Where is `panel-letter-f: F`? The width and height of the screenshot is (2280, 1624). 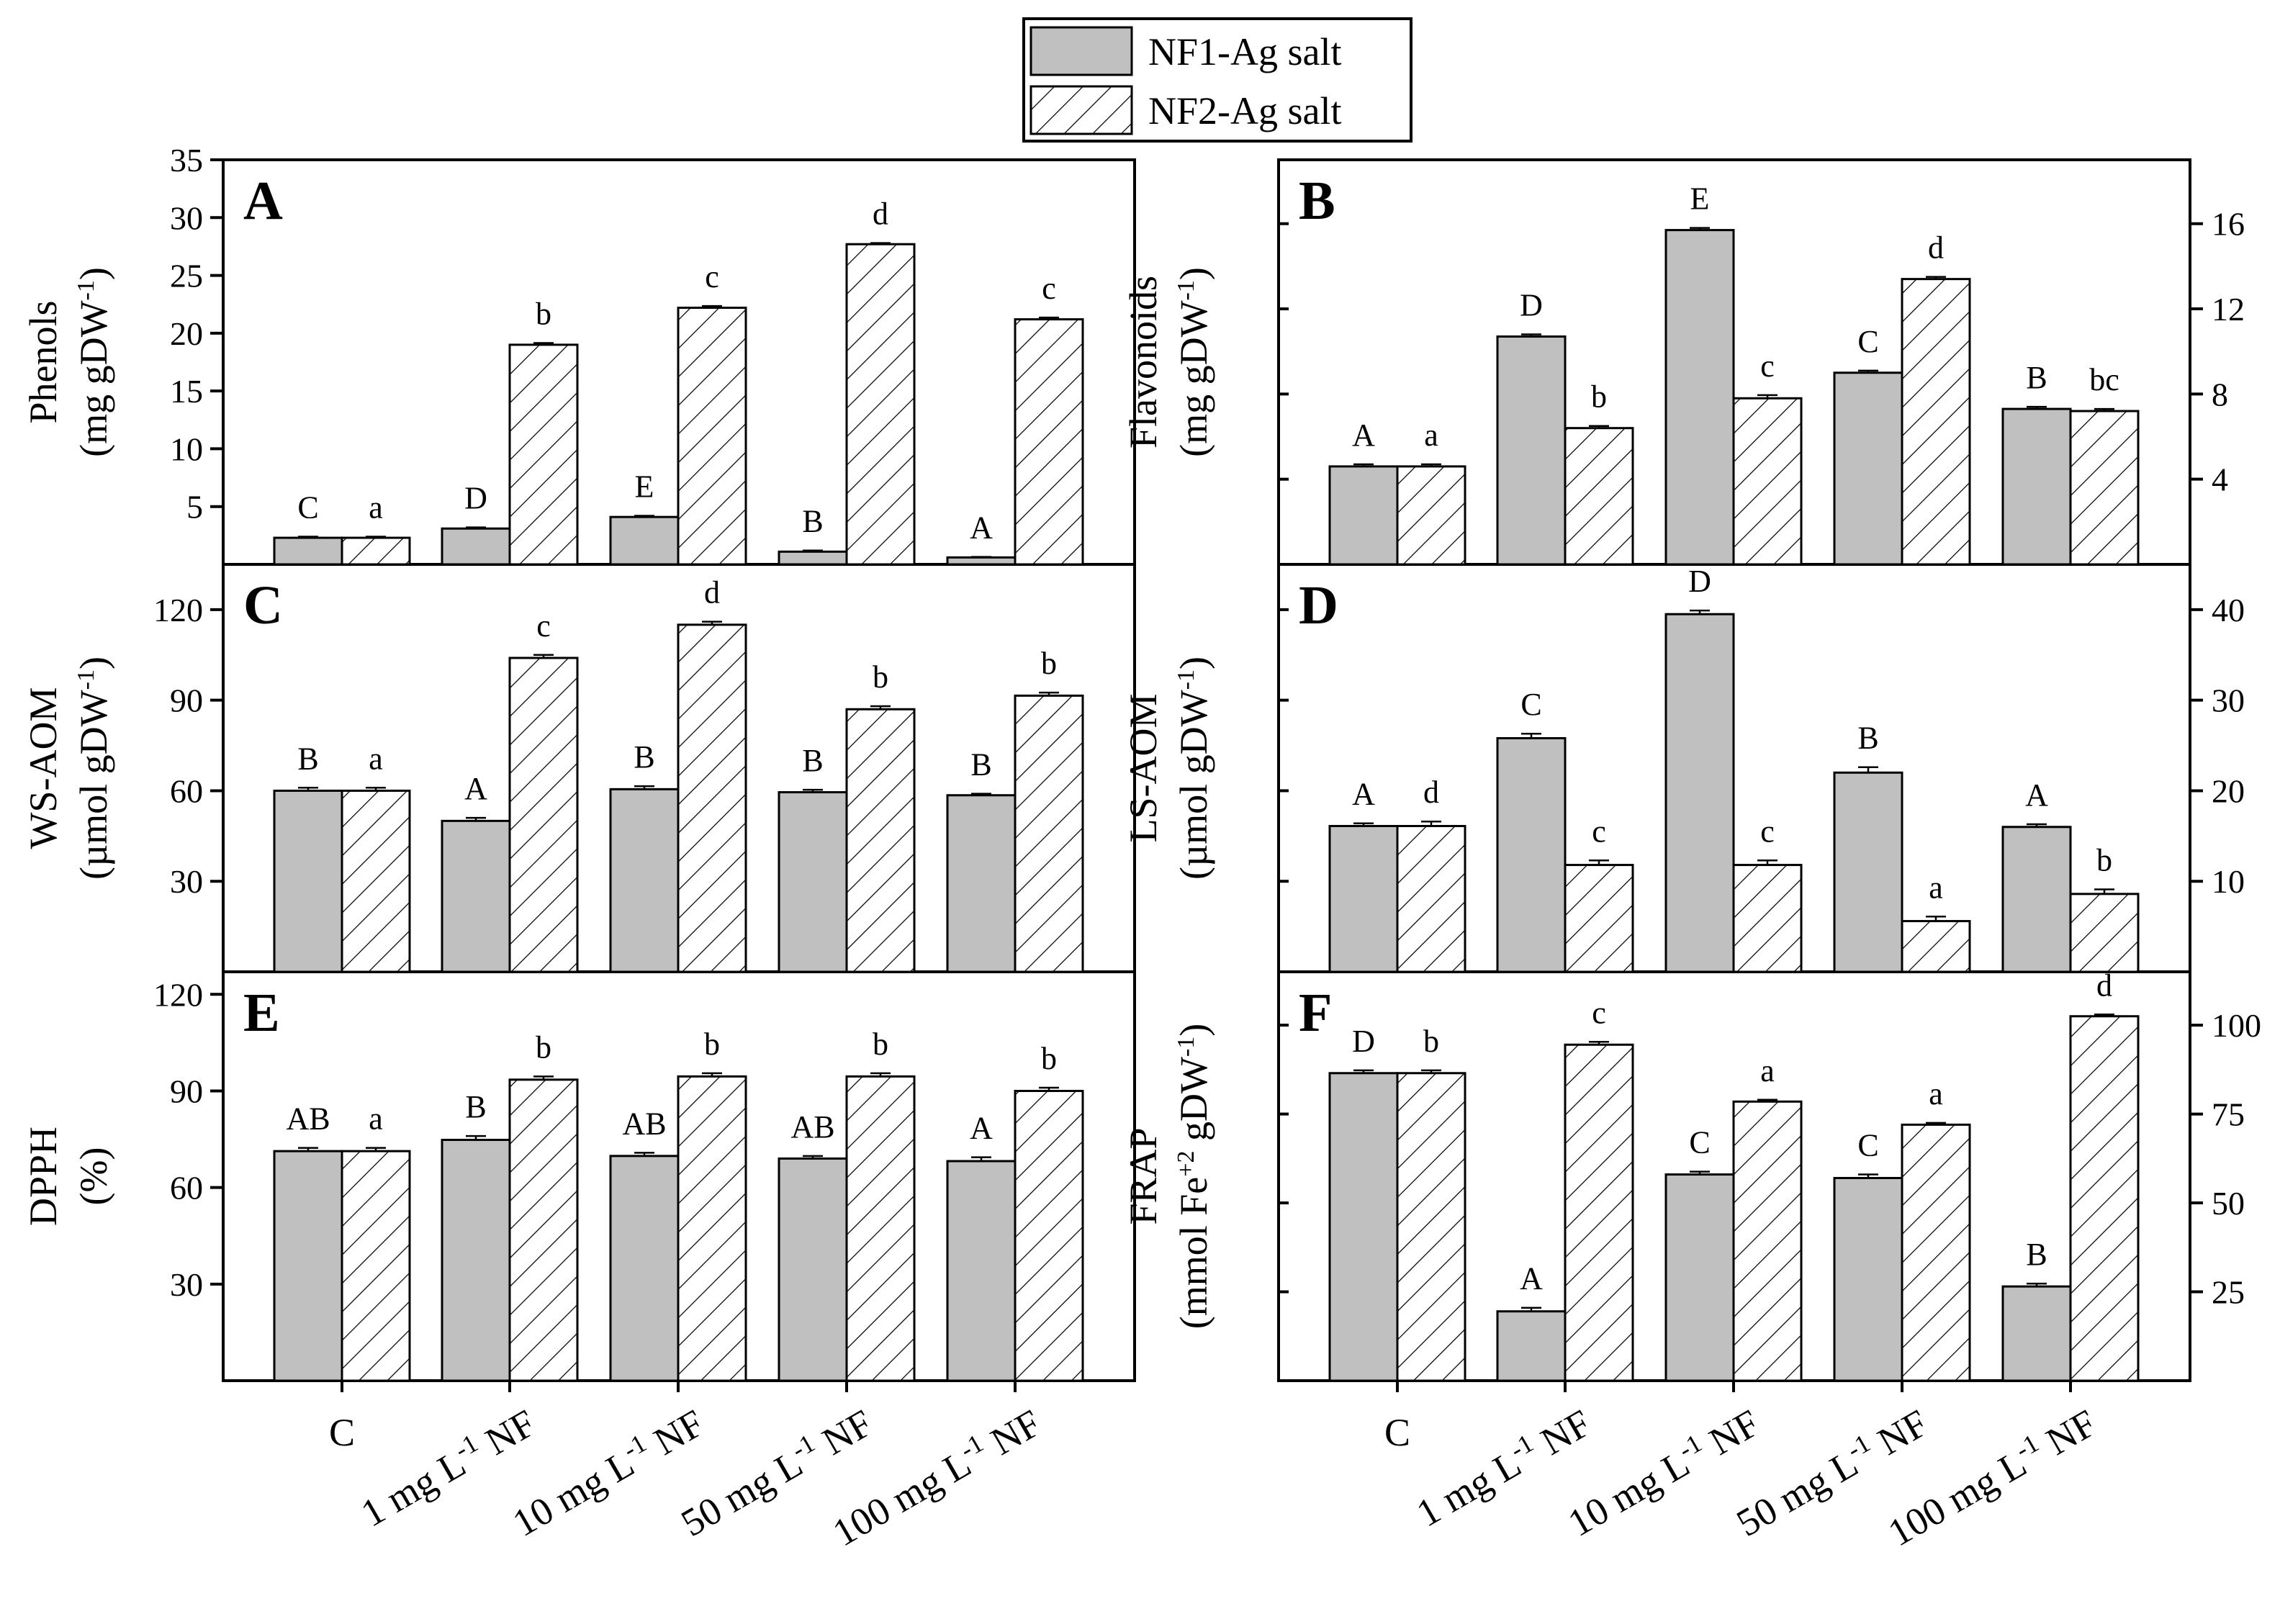 panel-letter-f: F is located at coordinates (1315, 1013).